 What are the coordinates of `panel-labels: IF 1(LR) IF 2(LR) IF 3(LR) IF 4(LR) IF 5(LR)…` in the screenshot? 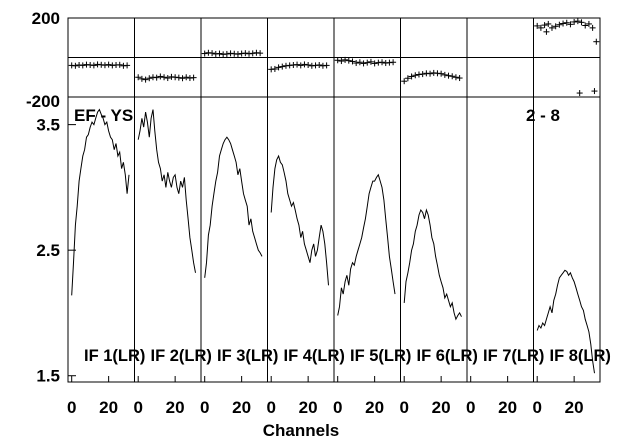 It's located at (347, 356).